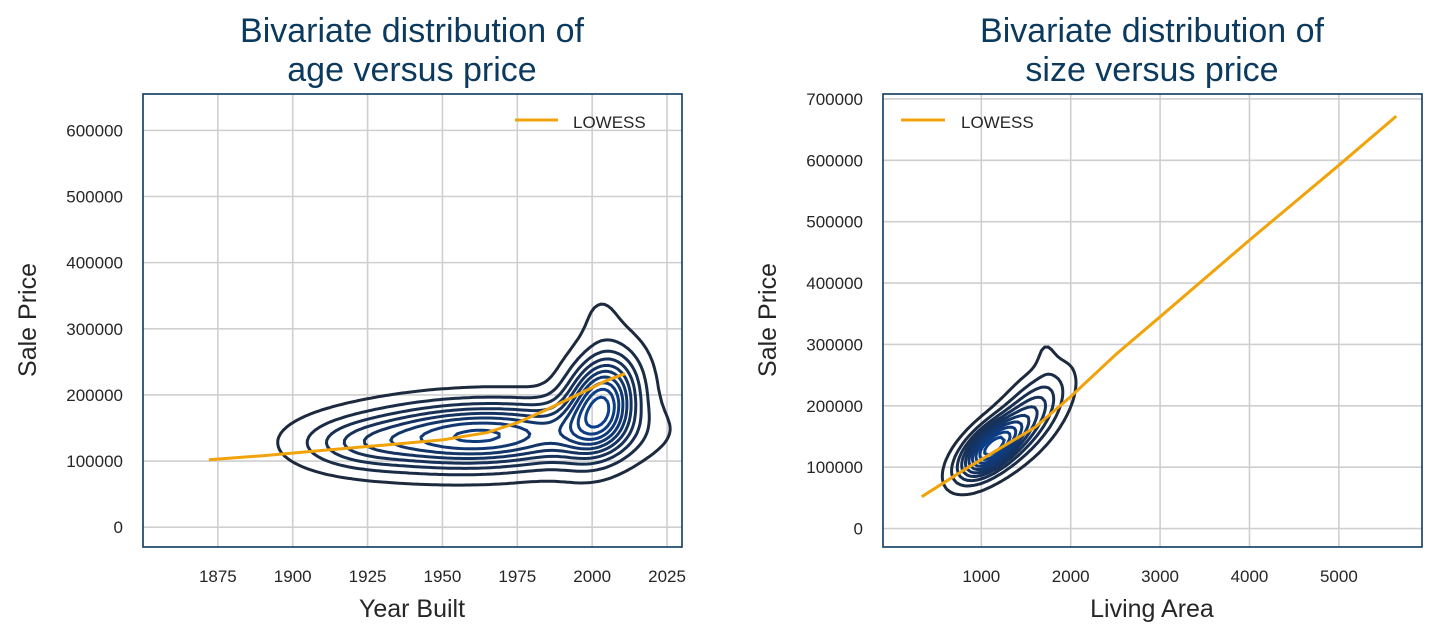 The width and height of the screenshot is (1436, 639). I want to click on x-tick-label: 1950, so click(443, 576).